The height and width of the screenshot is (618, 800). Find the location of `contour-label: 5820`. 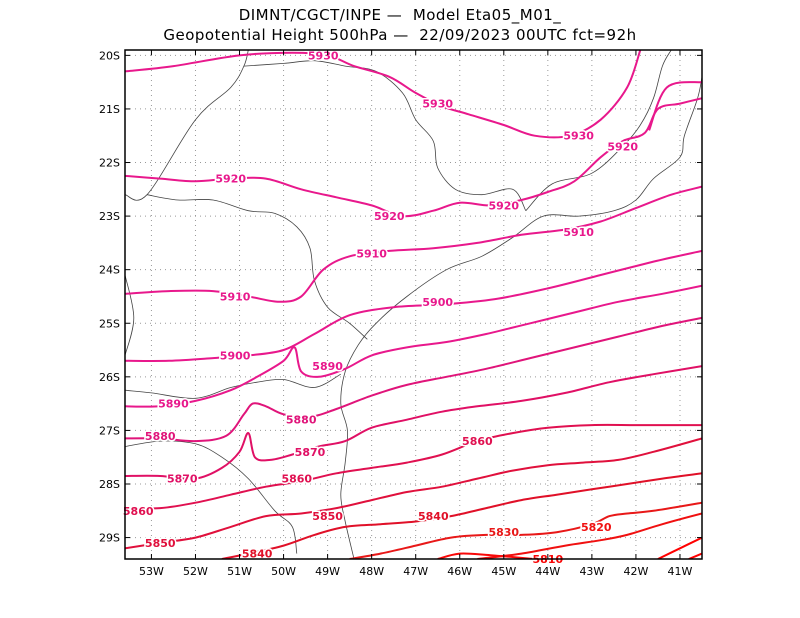

contour-label: 5820 is located at coordinates (596, 527).